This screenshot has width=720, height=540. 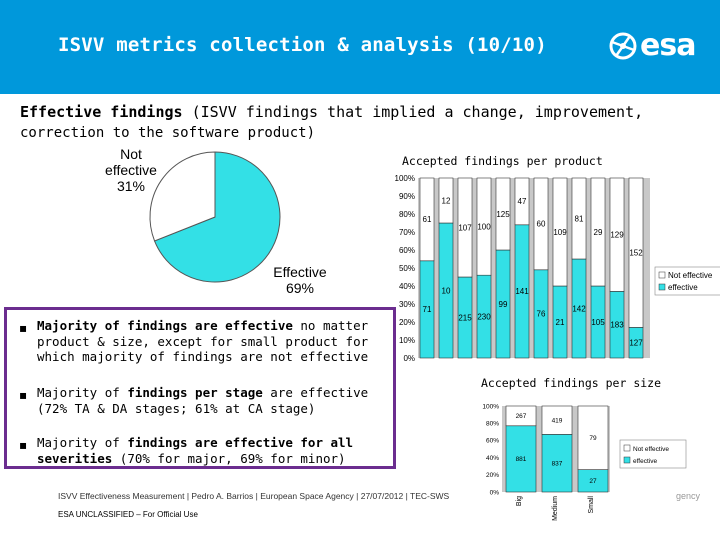 What do you see at coordinates (407, 304) in the screenshot?
I see `product-y-tick: 30%` at bounding box center [407, 304].